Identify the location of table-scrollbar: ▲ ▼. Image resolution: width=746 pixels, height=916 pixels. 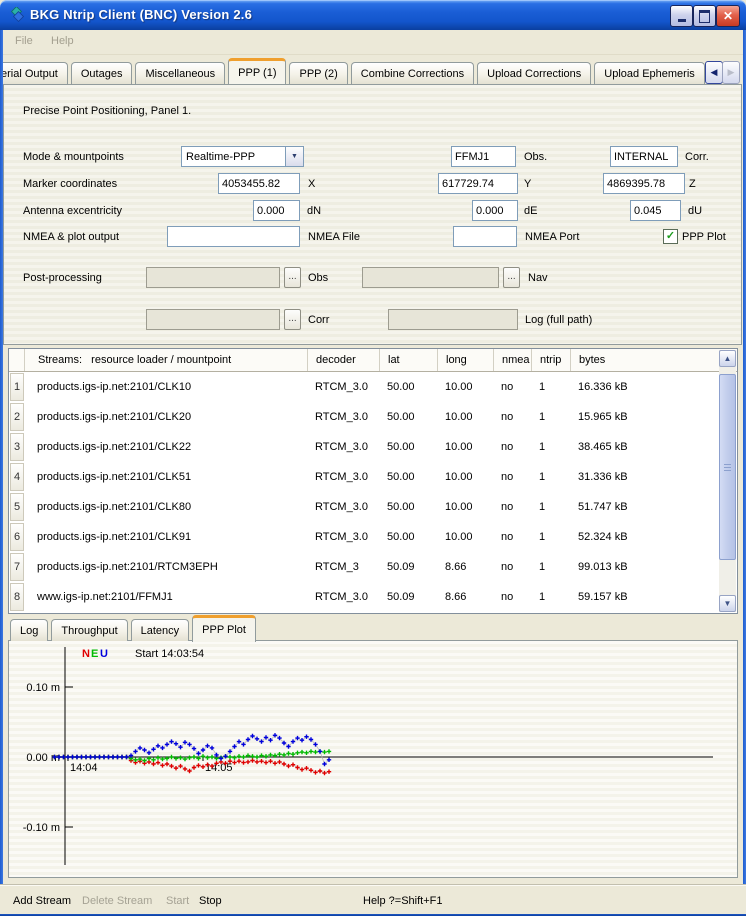
(727, 481).